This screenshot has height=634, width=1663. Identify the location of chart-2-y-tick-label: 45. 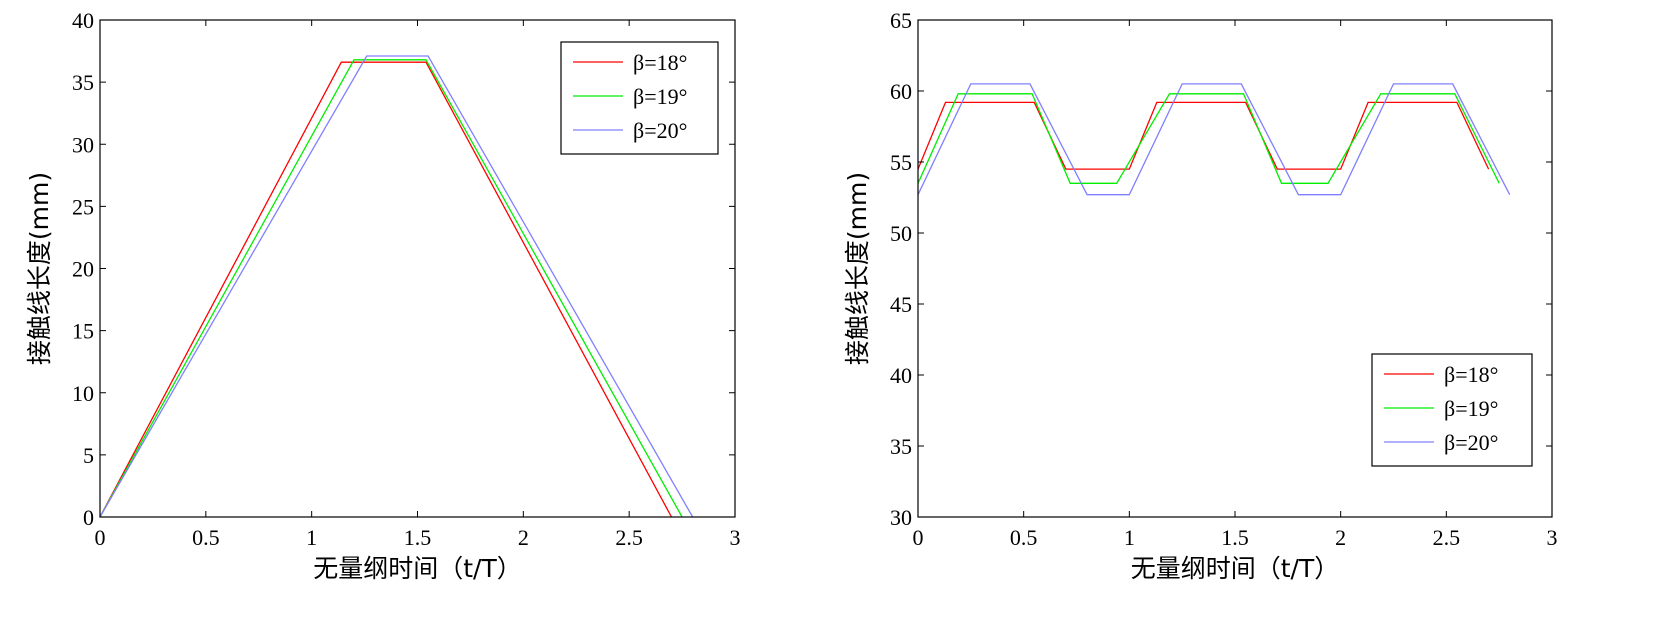
(901, 304).